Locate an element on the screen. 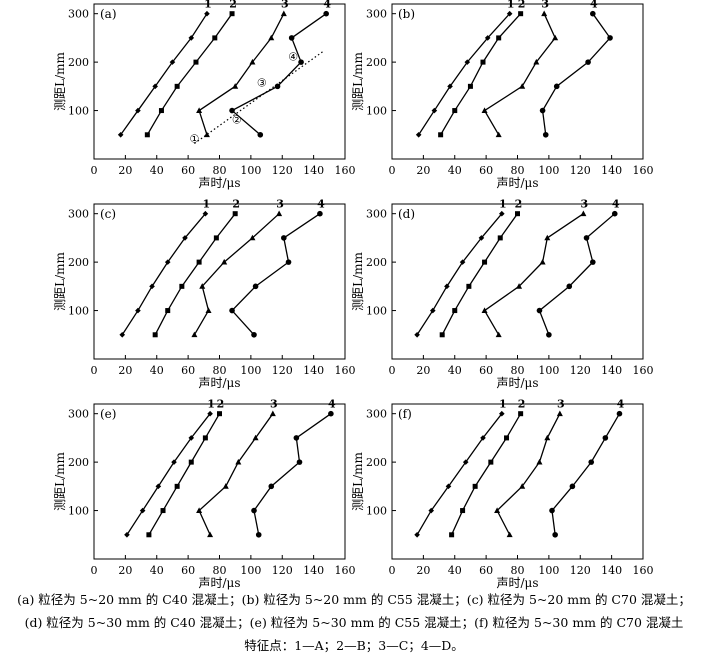 The width and height of the screenshot is (708, 659). series-1: 1 is located at coordinates (169, 468).